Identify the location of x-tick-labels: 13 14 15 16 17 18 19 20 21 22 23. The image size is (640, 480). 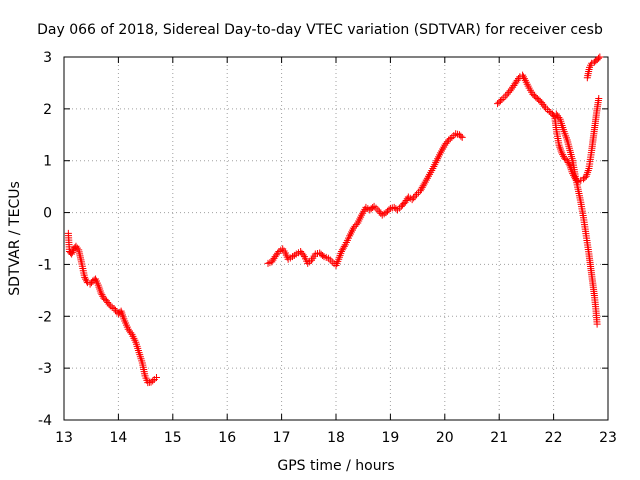
(336, 438).